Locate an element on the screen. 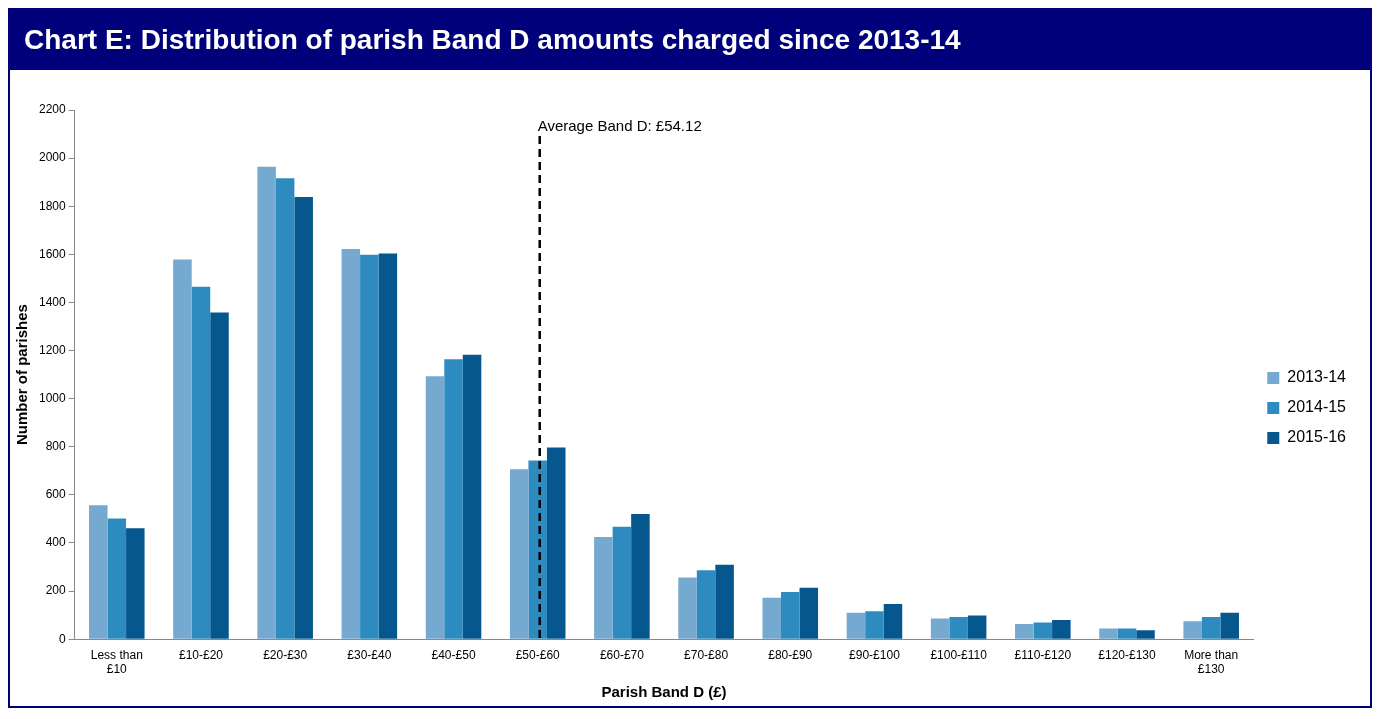 This screenshot has height=719, width=1380. y-tick-label: 1000 is located at coordinates (52, 397).